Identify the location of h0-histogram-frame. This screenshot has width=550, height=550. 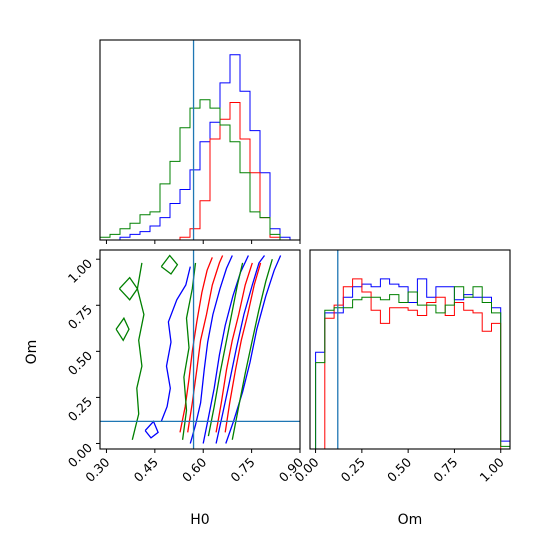
(200, 140).